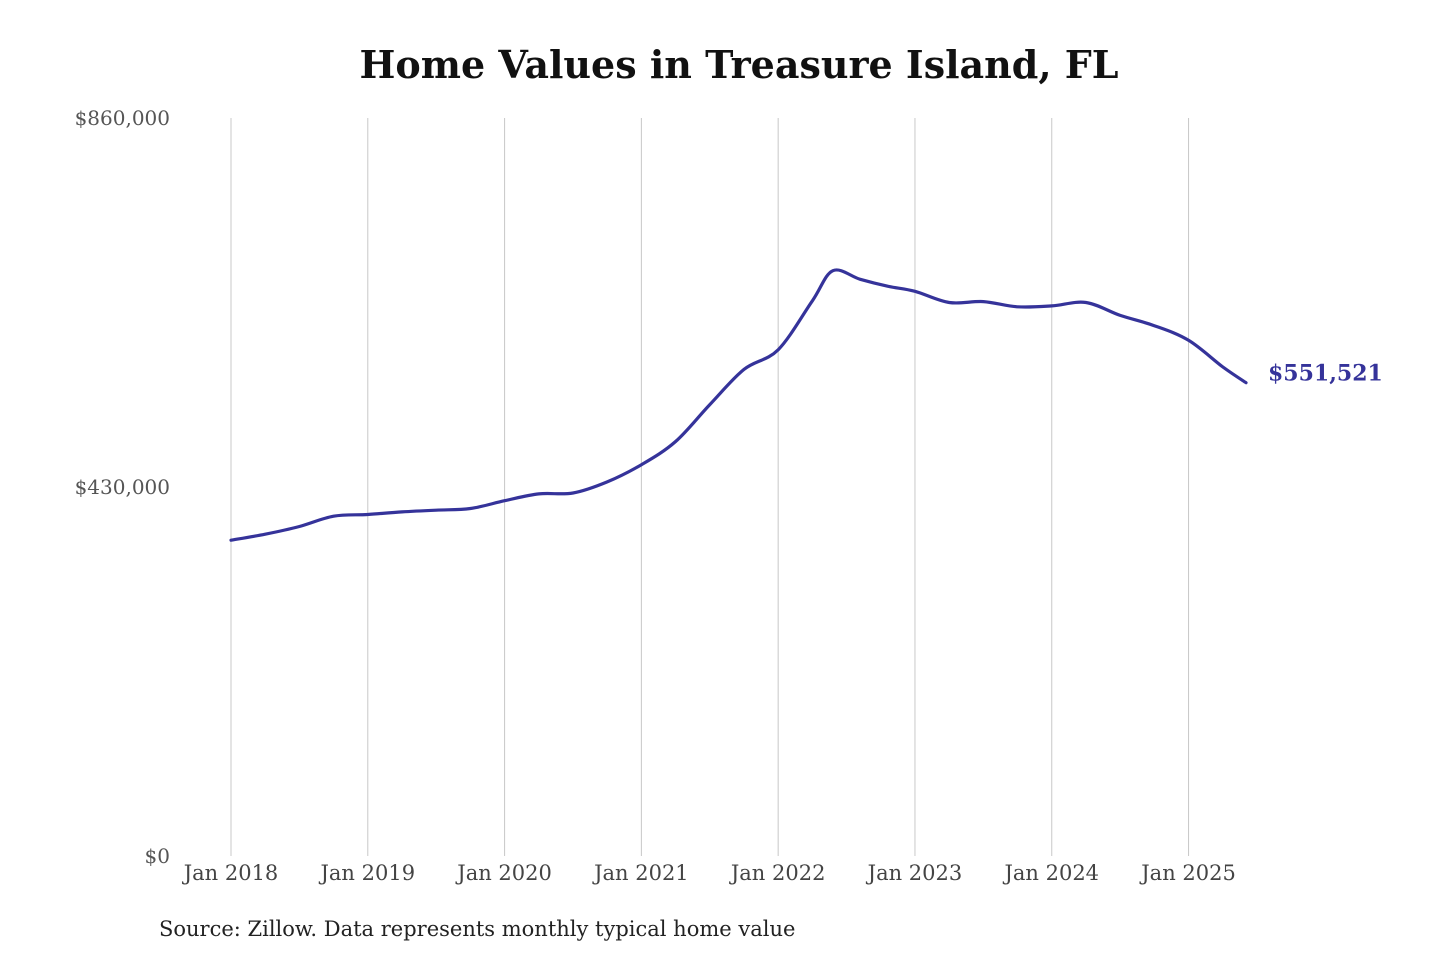 The image size is (1440, 960). What do you see at coordinates (1325, 374) in the screenshot?
I see `end-value-label: $551,521` at bounding box center [1325, 374].